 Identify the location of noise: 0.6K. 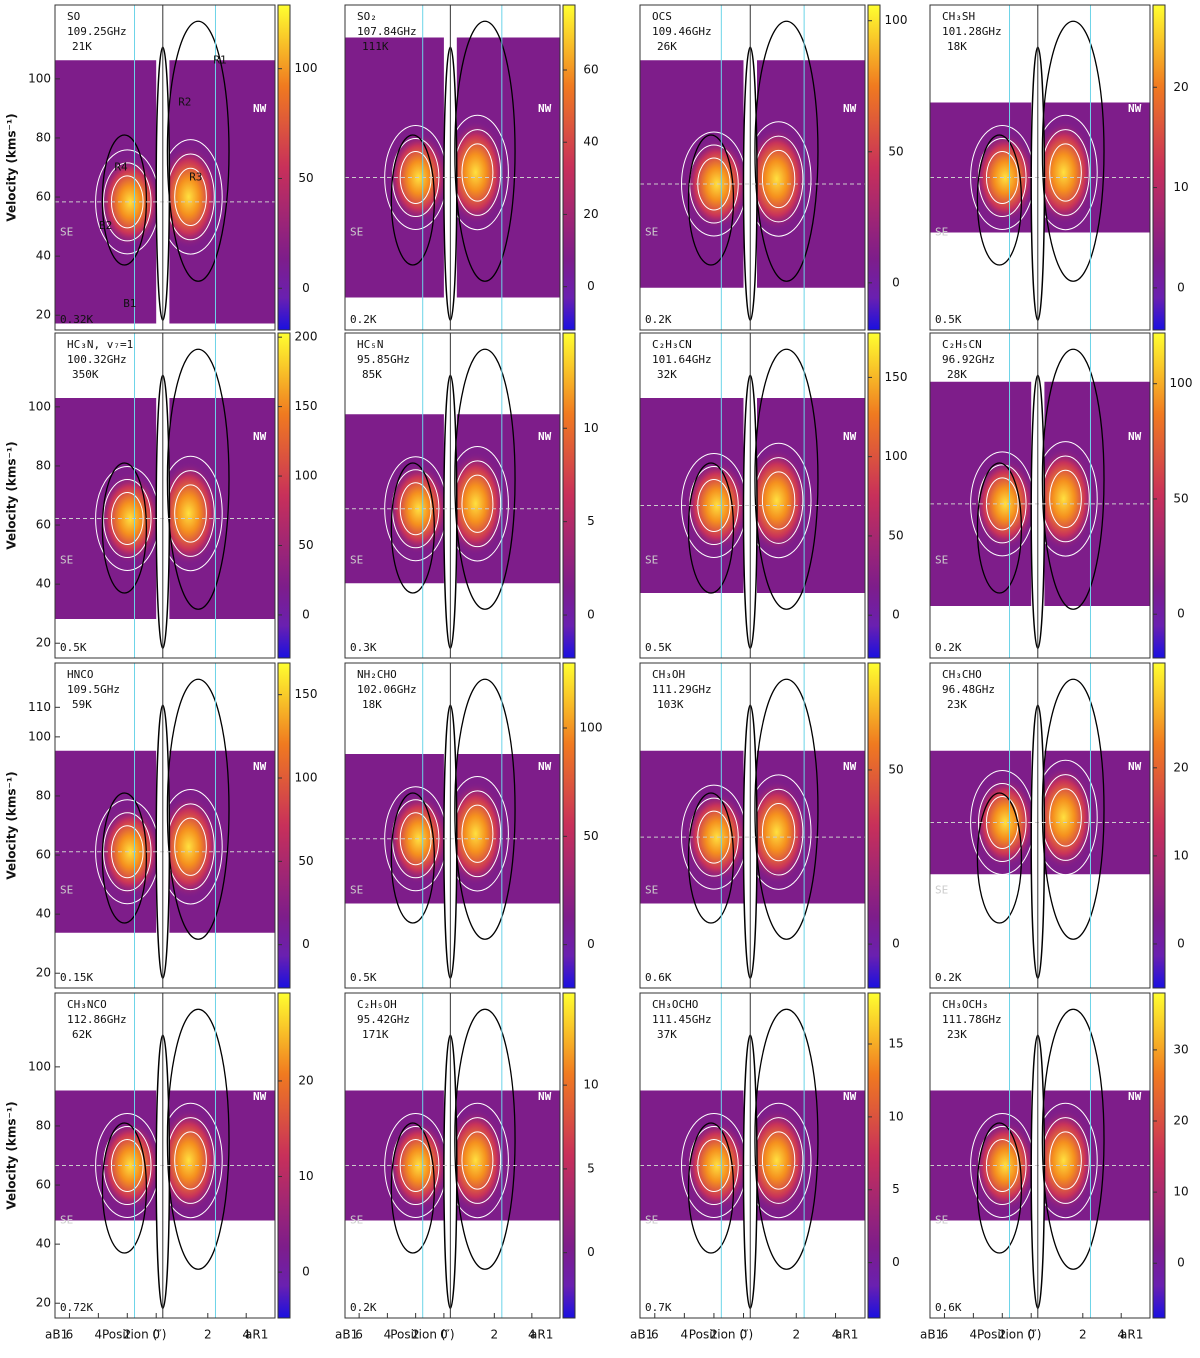
(948, 1307).